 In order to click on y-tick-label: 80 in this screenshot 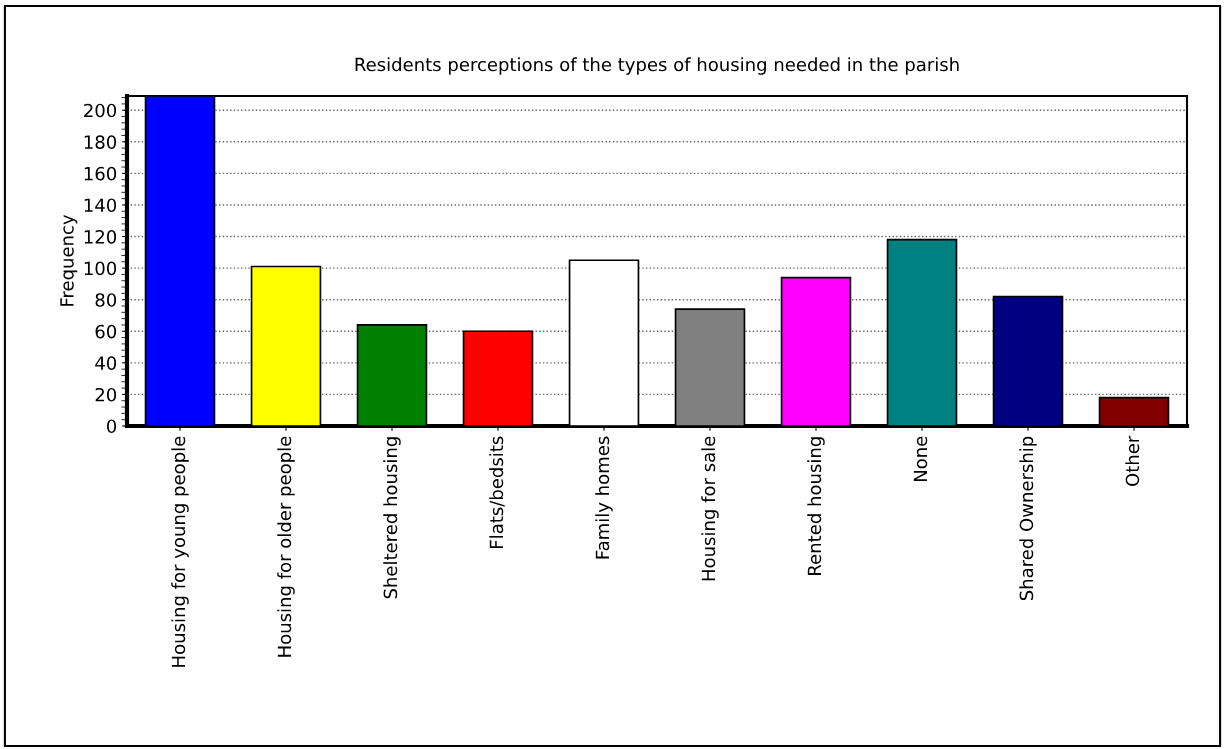, I will do `click(106, 300)`.